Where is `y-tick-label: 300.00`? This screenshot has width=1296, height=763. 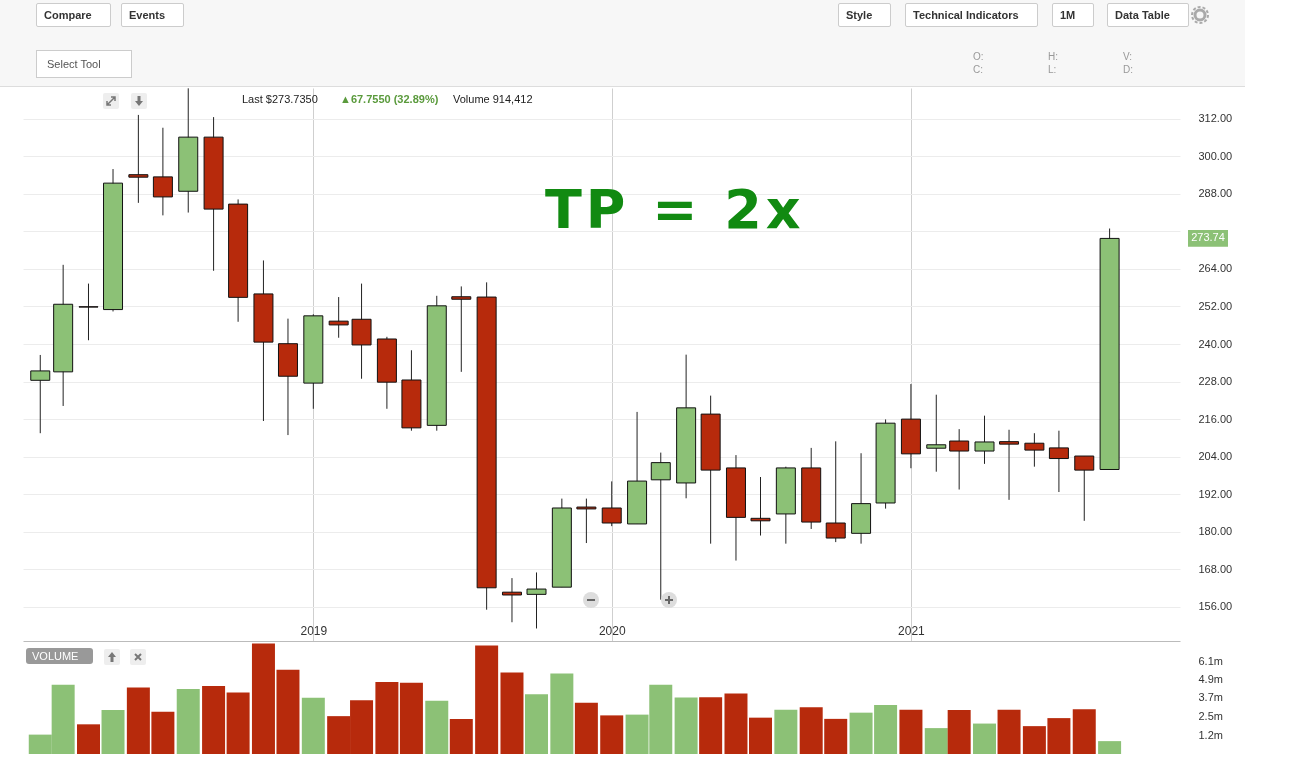
y-tick-label: 300.00 is located at coordinates (1215, 155).